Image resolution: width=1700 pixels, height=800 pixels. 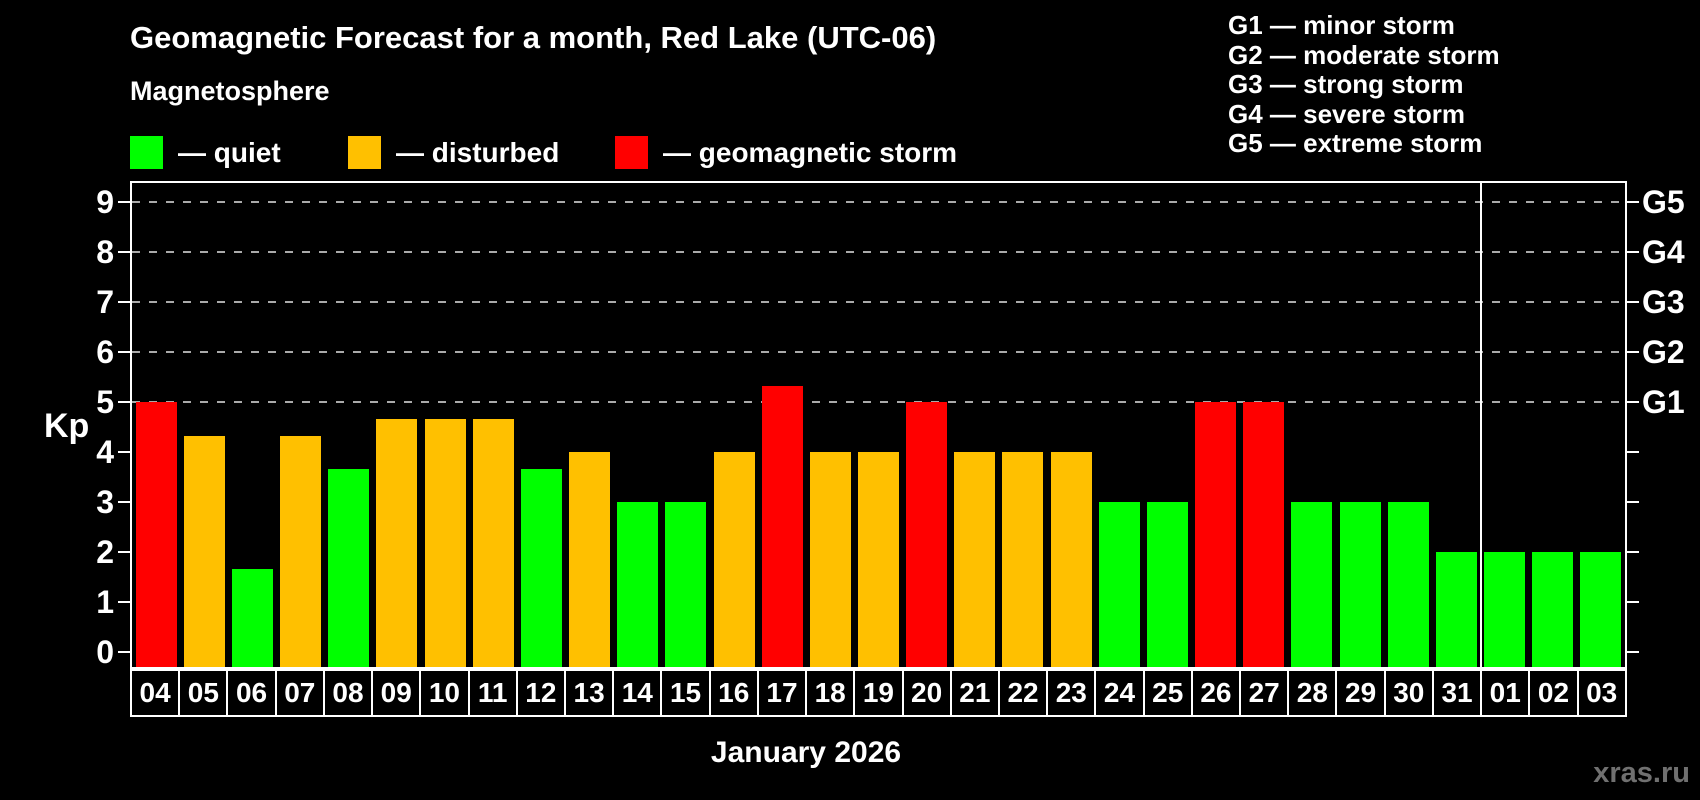 What do you see at coordinates (878, 202) in the screenshot?
I see `gridline-kp9` at bounding box center [878, 202].